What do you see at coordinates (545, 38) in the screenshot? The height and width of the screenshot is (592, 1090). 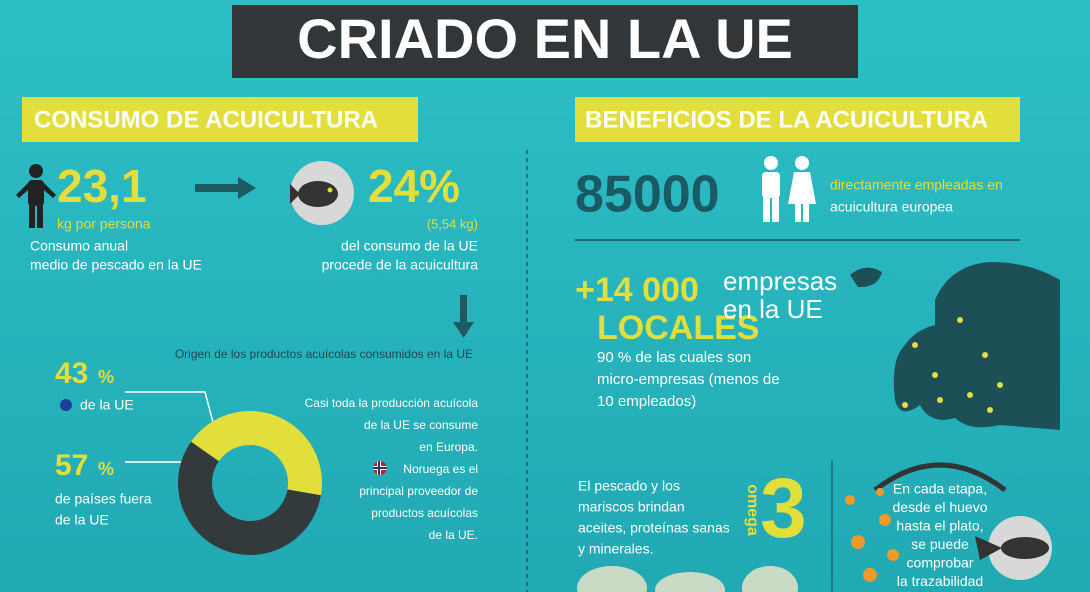 I see `title: CRIADO EN LA UE` at bounding box center [545, 38].